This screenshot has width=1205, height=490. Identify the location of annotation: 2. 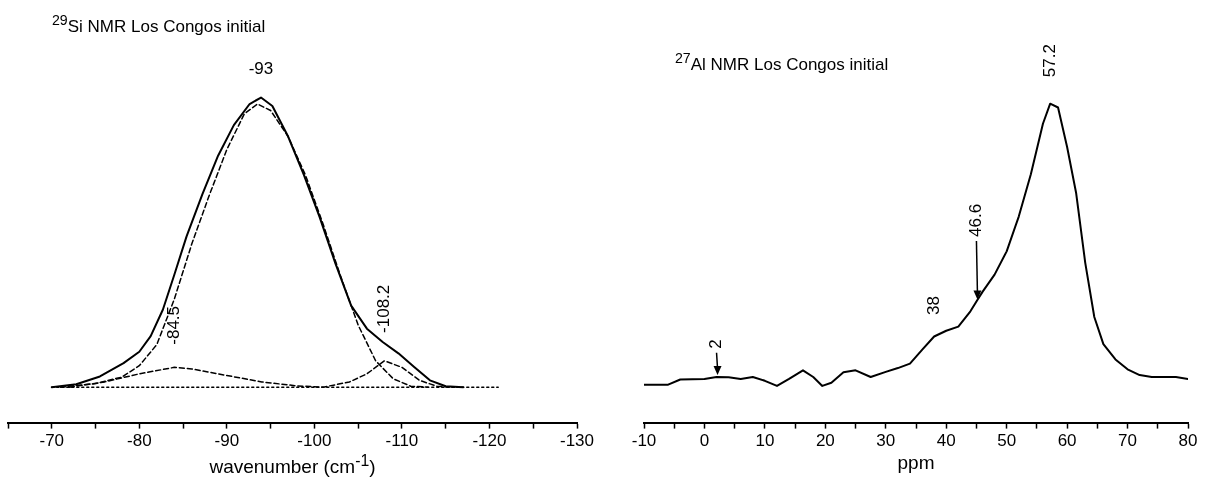
(716, 344).